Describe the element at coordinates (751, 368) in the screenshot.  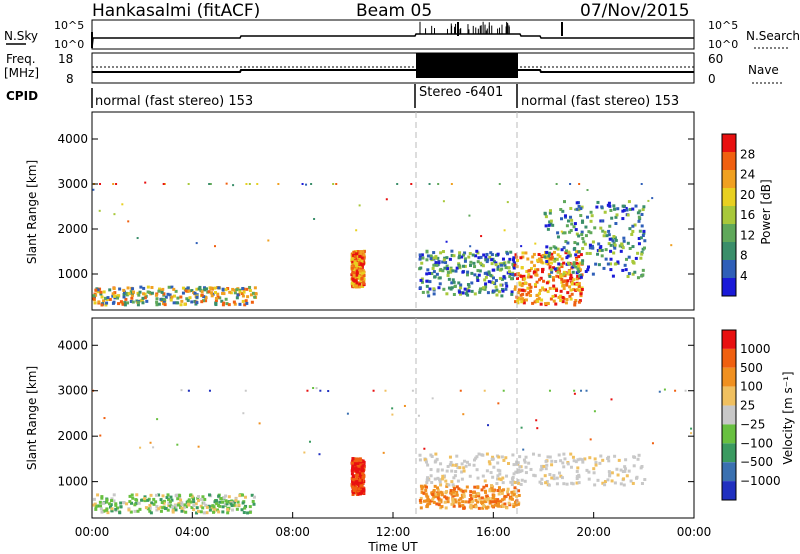
I see `colorbar-tick-label: 500` at that location.